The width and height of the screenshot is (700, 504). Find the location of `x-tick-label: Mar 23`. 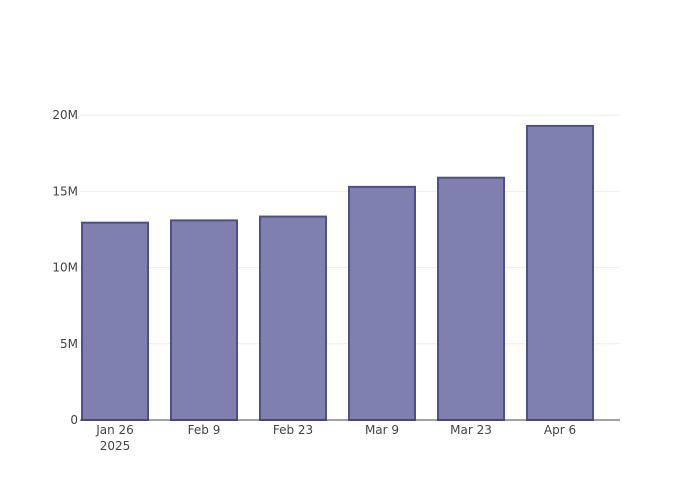

x-tick-label: Mar 23 is located at coordinates (471, 430).